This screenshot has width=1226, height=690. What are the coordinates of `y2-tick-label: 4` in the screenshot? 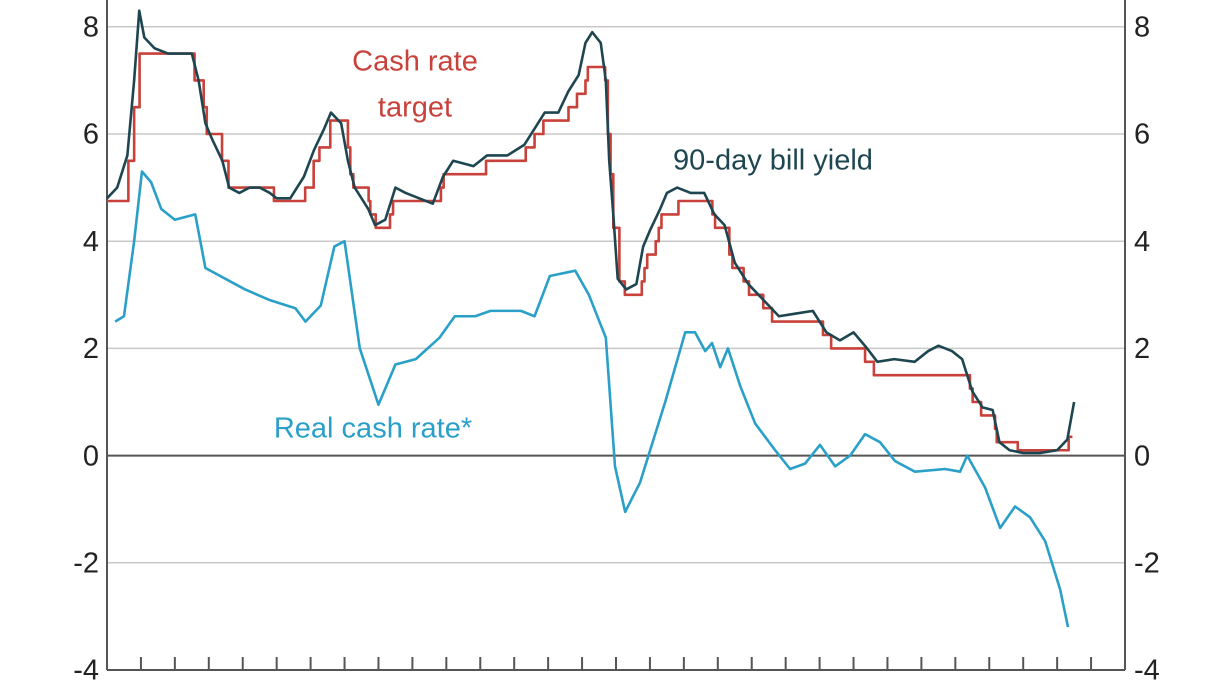 It's located at (1142, 242).